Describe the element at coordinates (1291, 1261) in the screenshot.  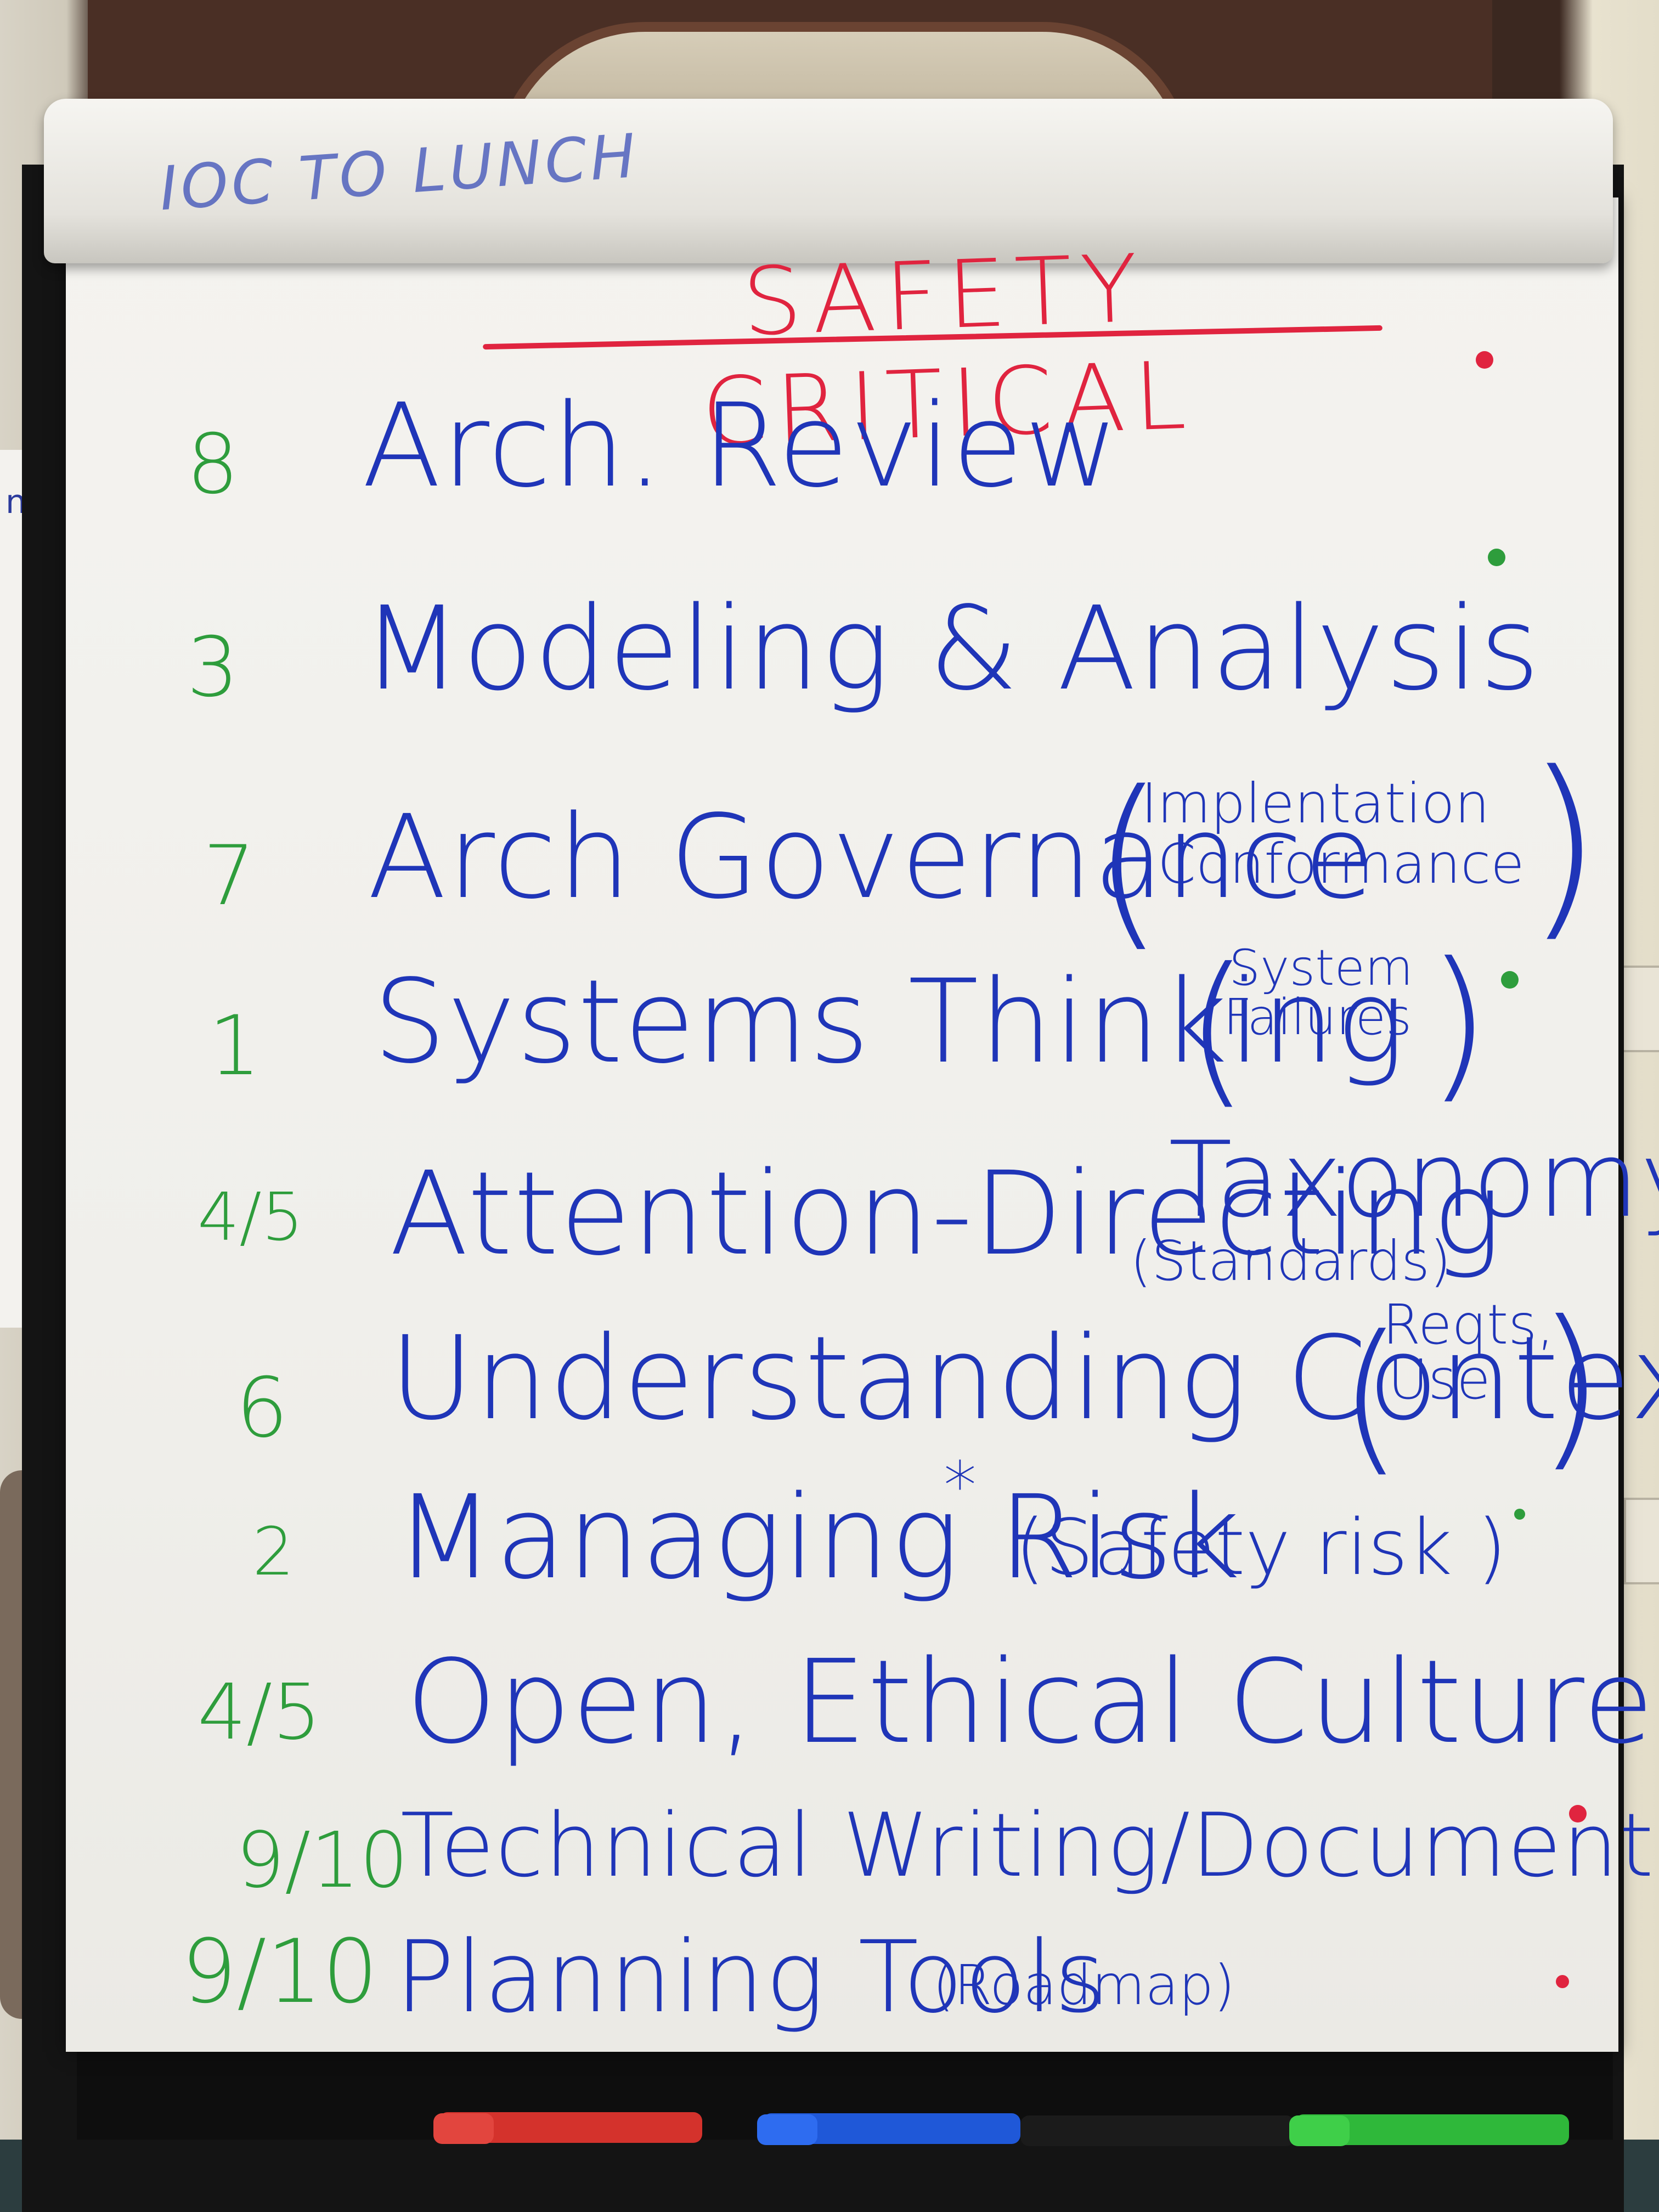
I see `item-note: (Standards)` at that location.